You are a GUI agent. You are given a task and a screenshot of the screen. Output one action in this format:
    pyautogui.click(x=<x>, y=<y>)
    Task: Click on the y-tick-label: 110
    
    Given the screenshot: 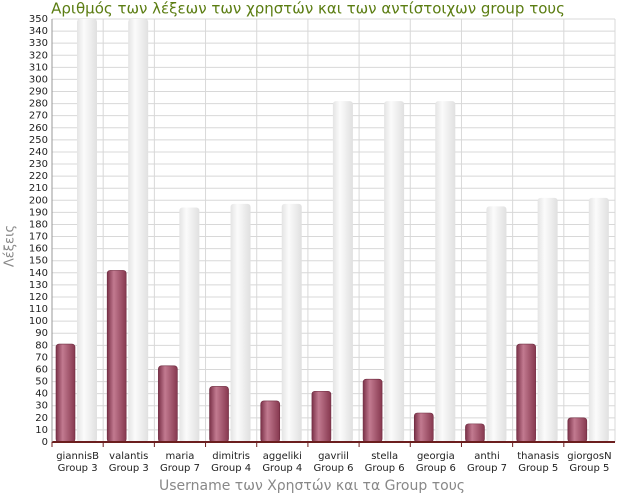 What is the action you would take?
    pyautogui.click(x=38, y=309)
    